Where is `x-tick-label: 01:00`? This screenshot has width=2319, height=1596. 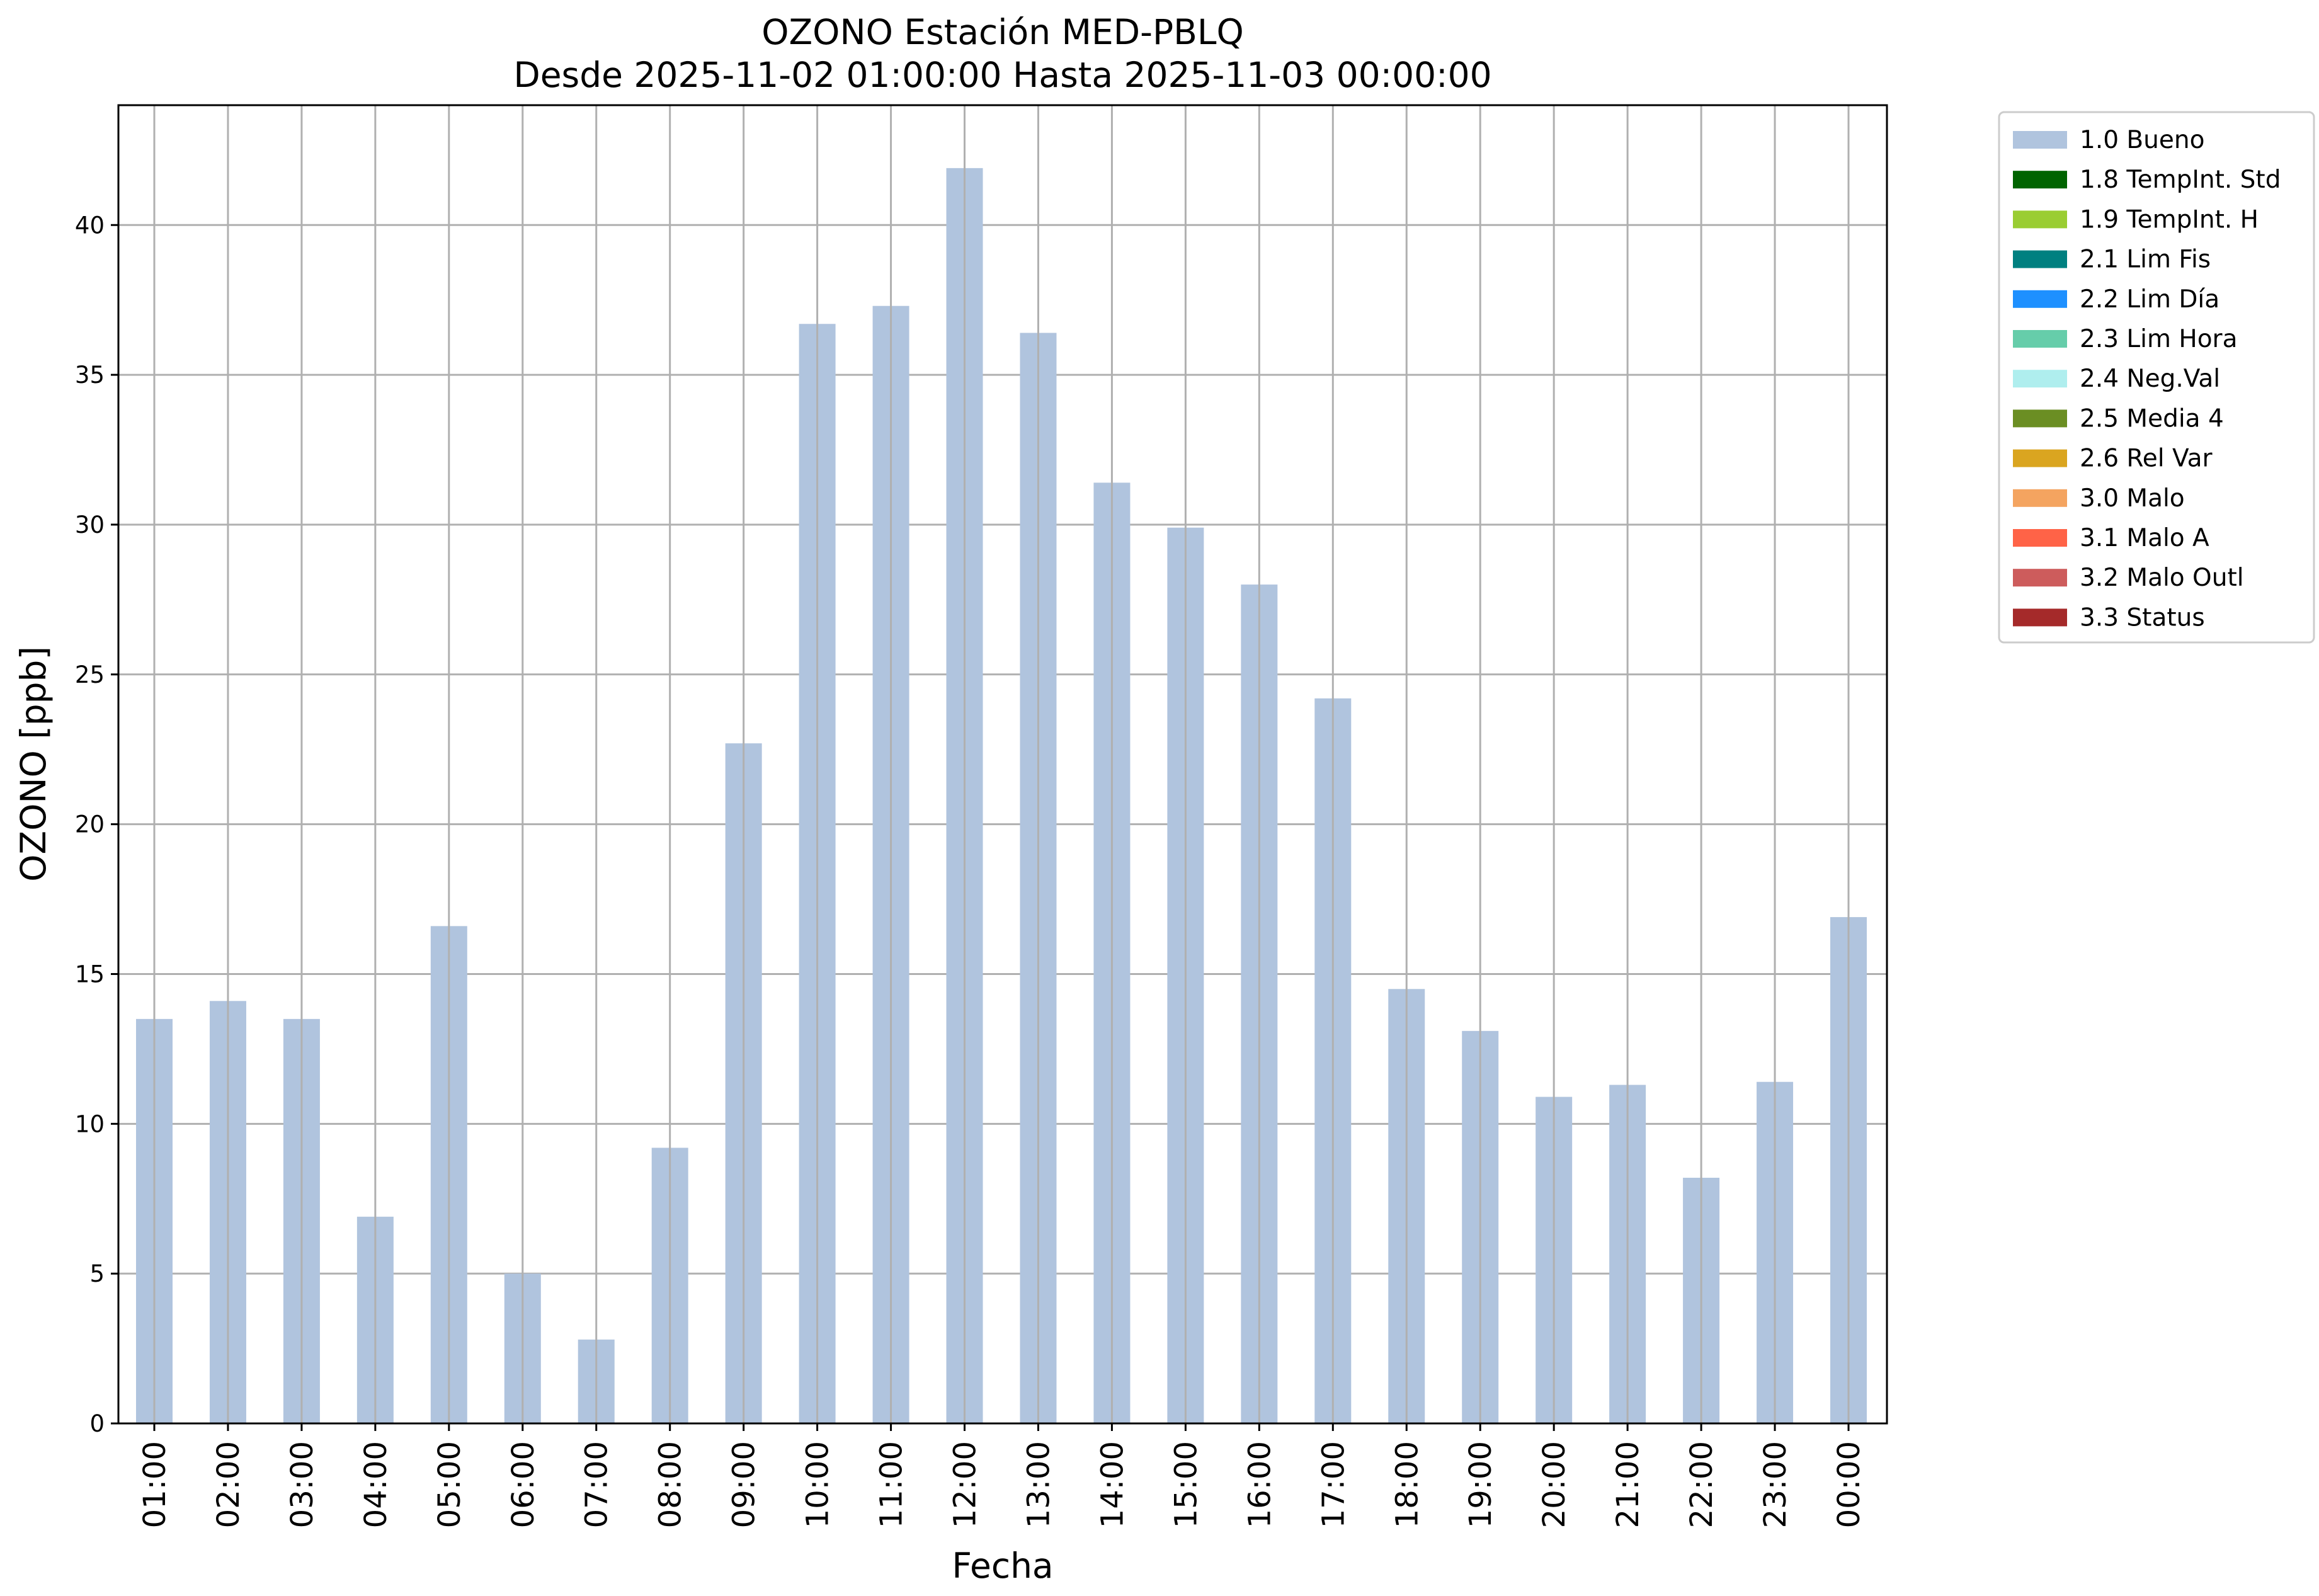
x-tick-label: 01:00 is located at coordinates (155, 1484).